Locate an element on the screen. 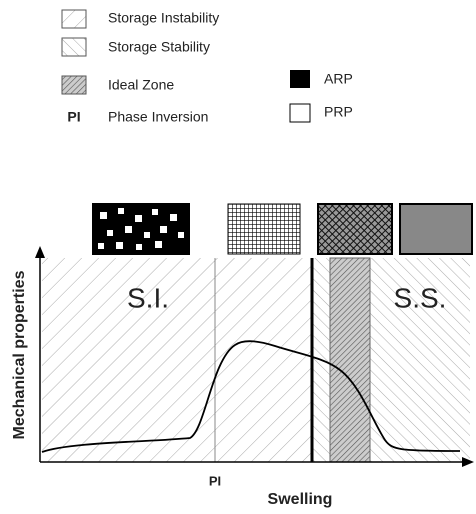 This screenshot has width=476, height=514. legend-label: PRP is located at coordinates (338, 112).